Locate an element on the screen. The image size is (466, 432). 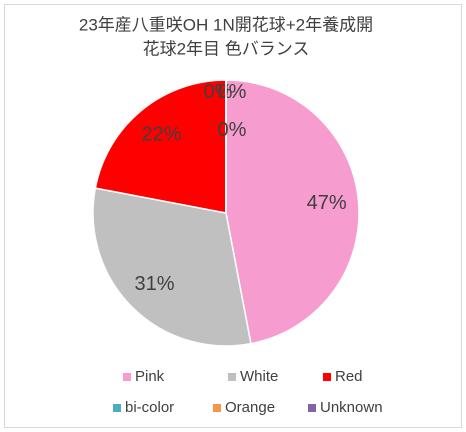
chart-title: 23年産八重咲OH 1N開花球+2年養成開 is located at coordinates (226, 24).